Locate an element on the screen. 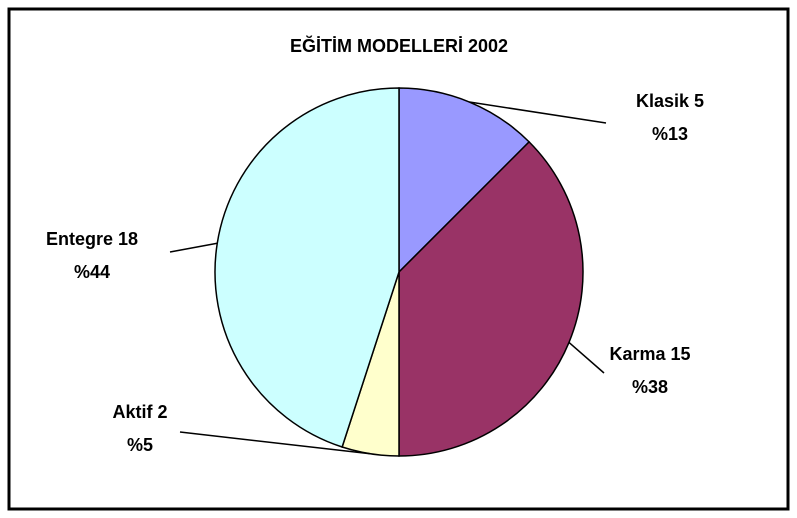 The height and width of the screenshot is (518, 797). percent-label: %44 is located at coordinates (92, 272).